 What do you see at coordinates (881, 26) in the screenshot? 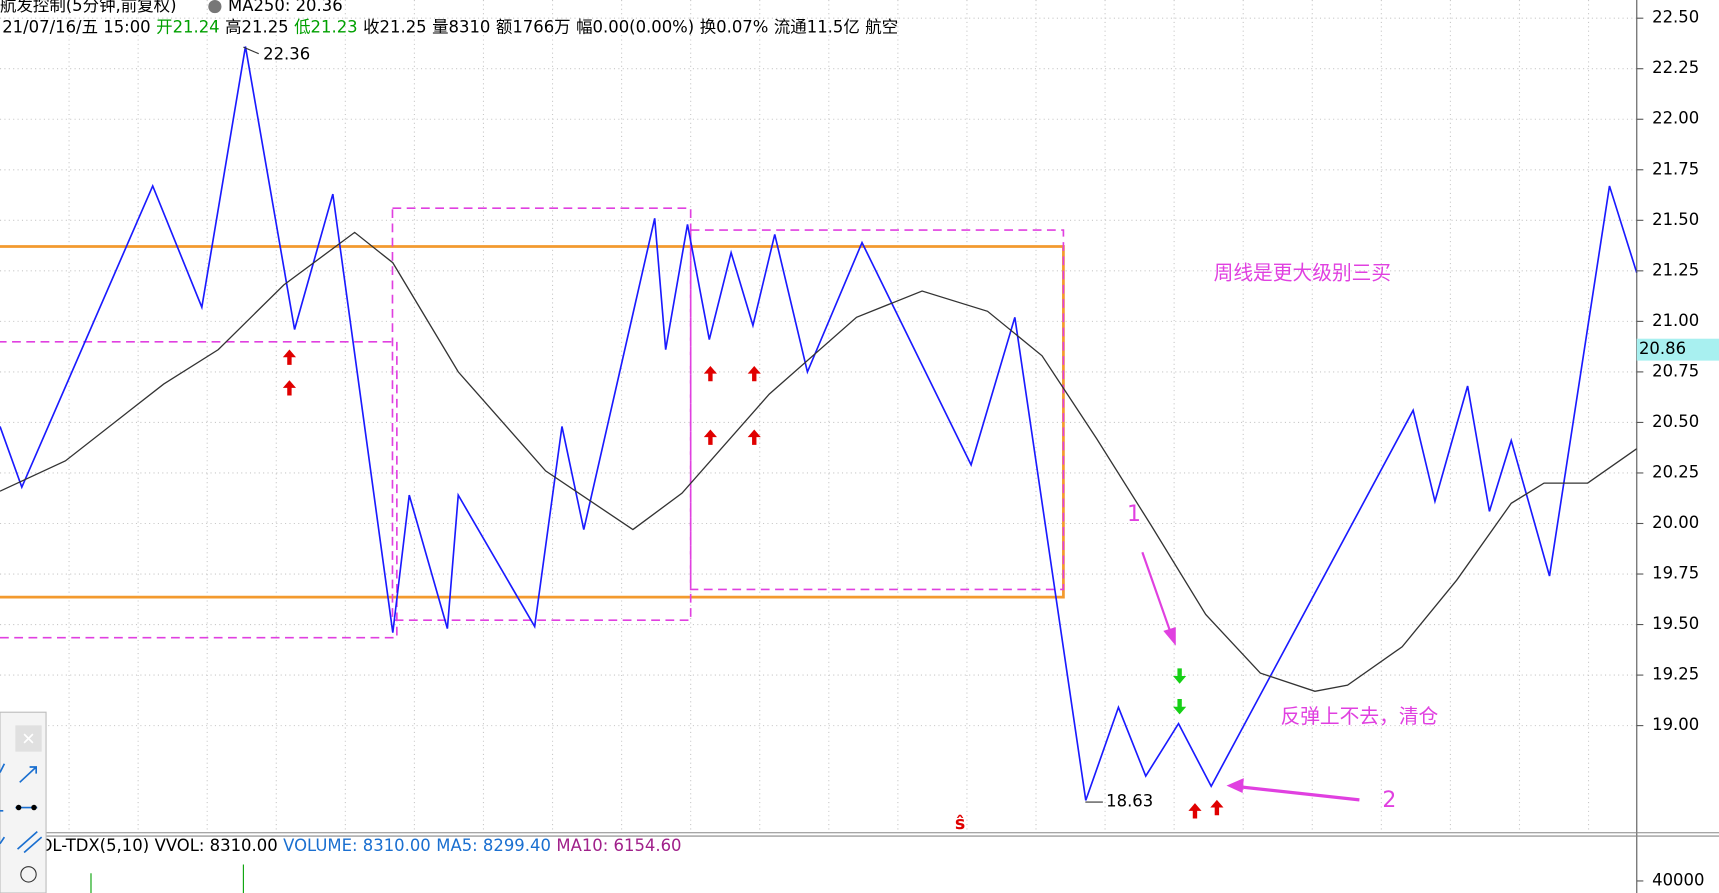
I see `text-run: 航空` at bounding box center [881, 26].